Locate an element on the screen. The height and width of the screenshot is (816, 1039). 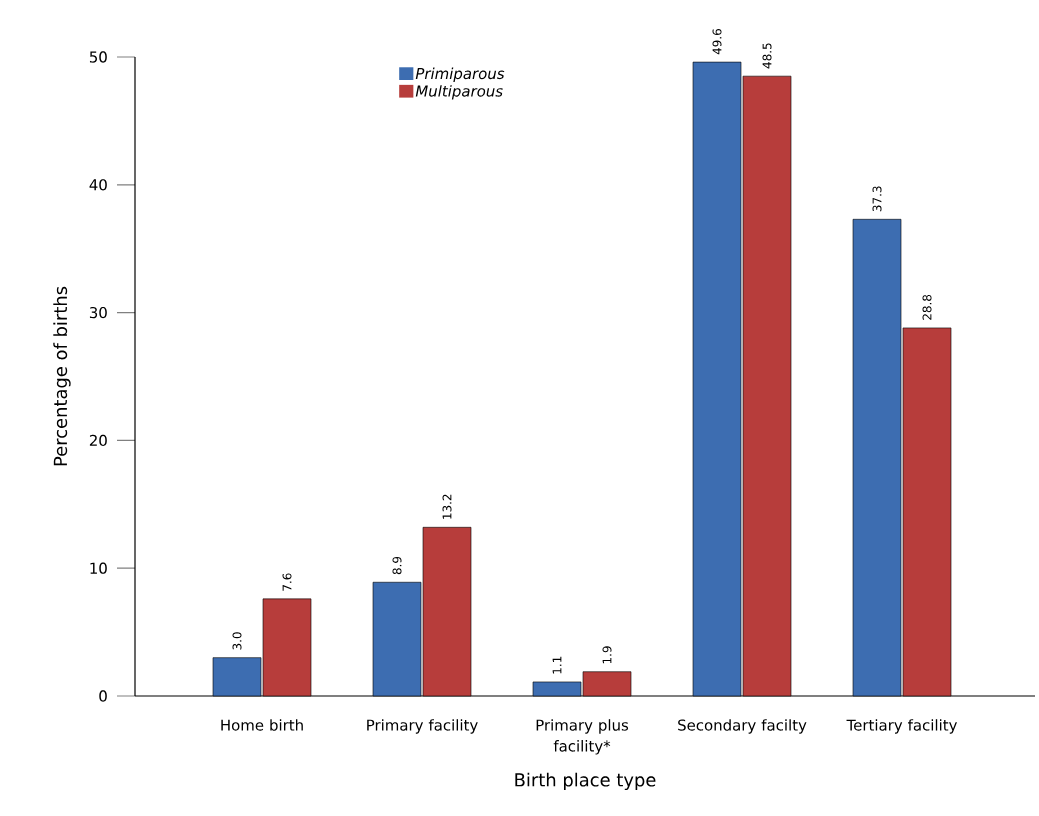
x-tick-label: Home birth is located at coordinates (262, 725).